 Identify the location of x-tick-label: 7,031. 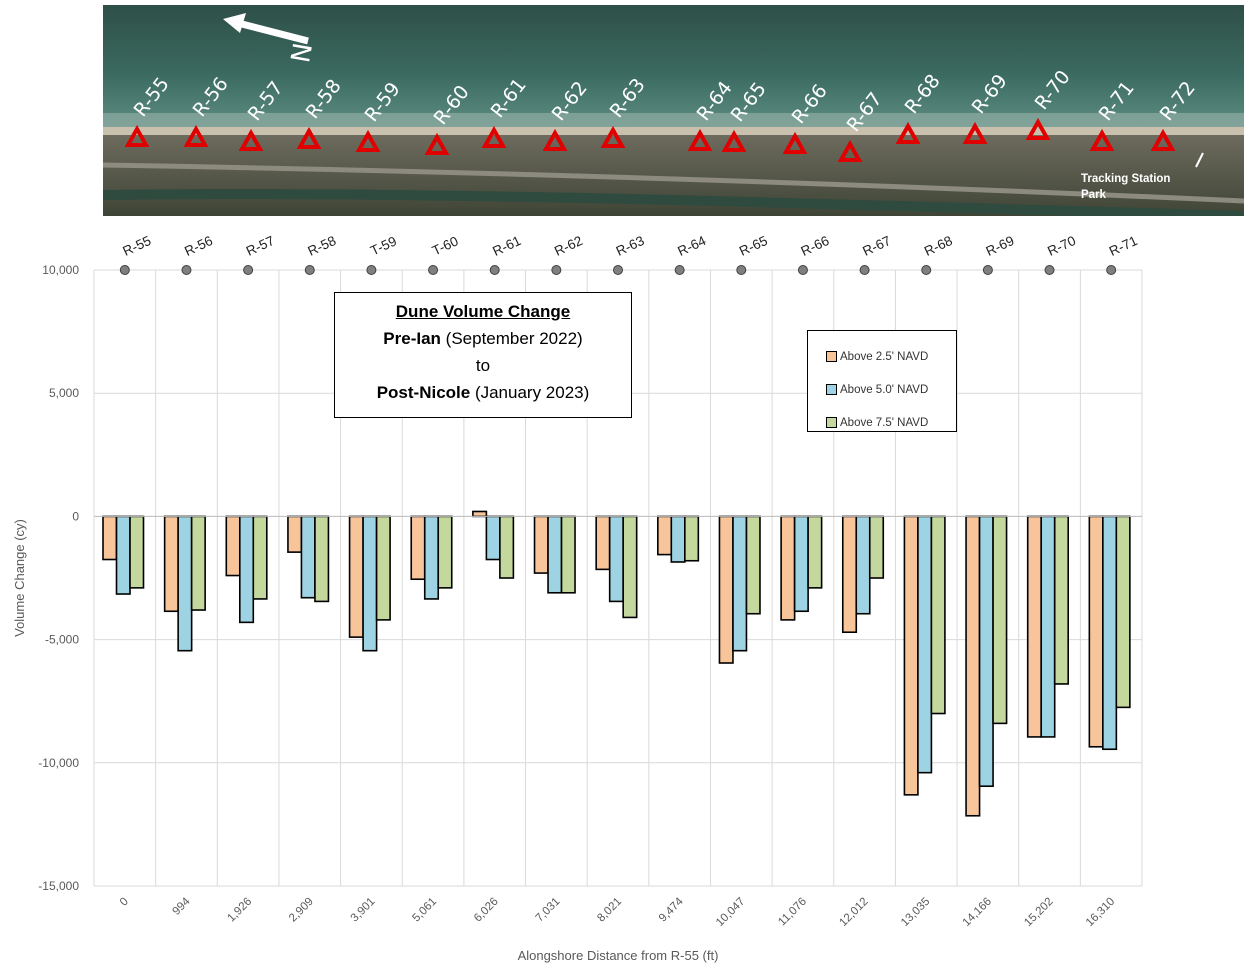
(548, 910).